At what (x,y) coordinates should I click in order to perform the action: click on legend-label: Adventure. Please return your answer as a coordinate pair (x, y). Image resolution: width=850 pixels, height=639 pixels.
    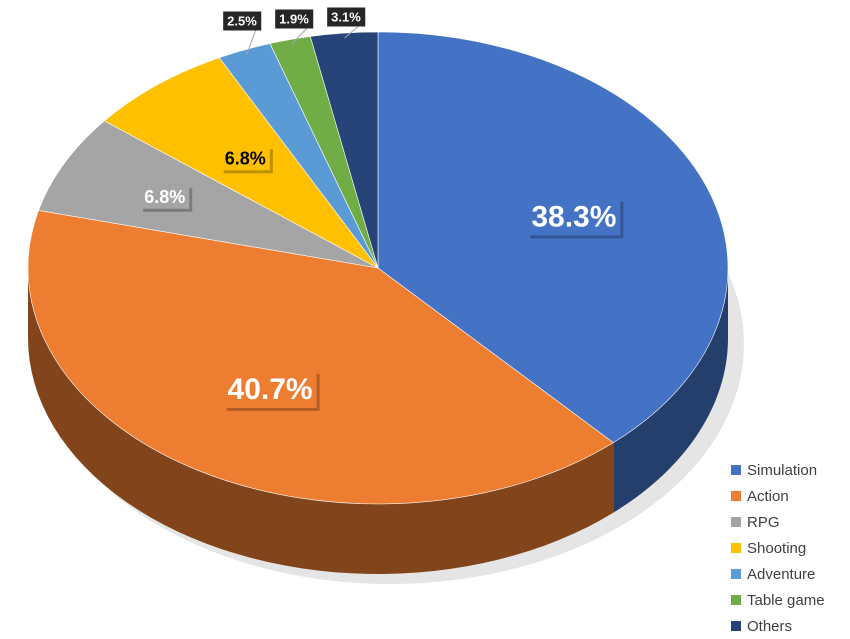
    Looking at the image, I should click on (781, 574).